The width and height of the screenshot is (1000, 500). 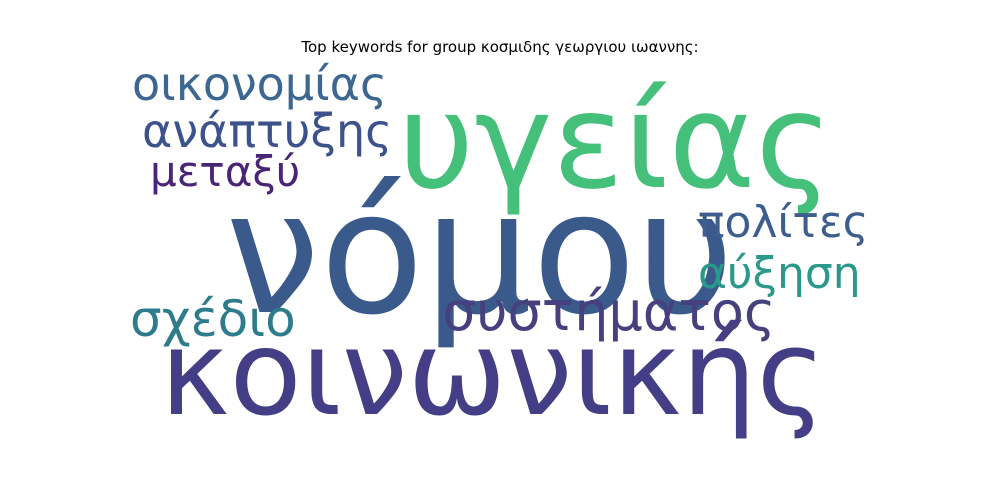 What do you see at coordinates (213, 319) in the screenshot?
I see `word-7: σχέδιο` at bounding box center [213, 319].